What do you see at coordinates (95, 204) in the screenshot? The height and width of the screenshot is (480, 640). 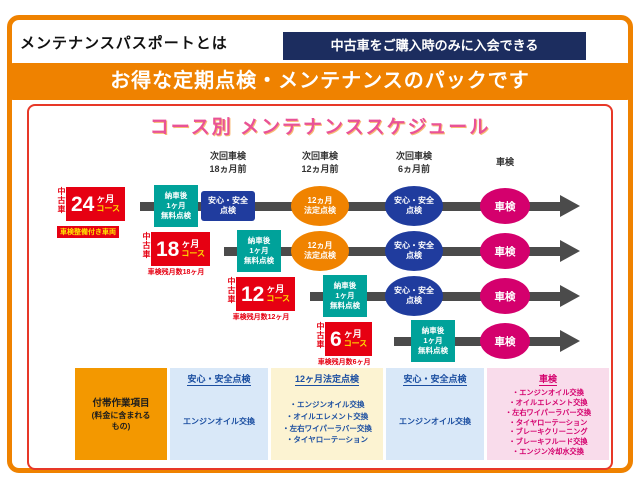 I see `course-box: 24 ヶ月 コース` at bounding box center [95, 204].